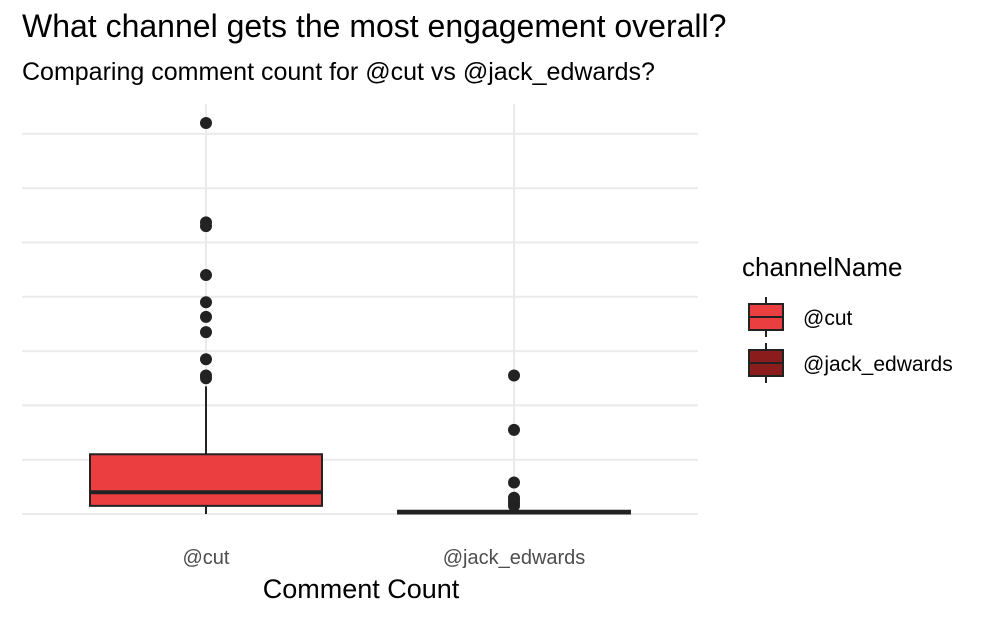  Describe the element at coordinates (514, 442) in the screenshot. I see `boxplot-jack_edwards` at that location.